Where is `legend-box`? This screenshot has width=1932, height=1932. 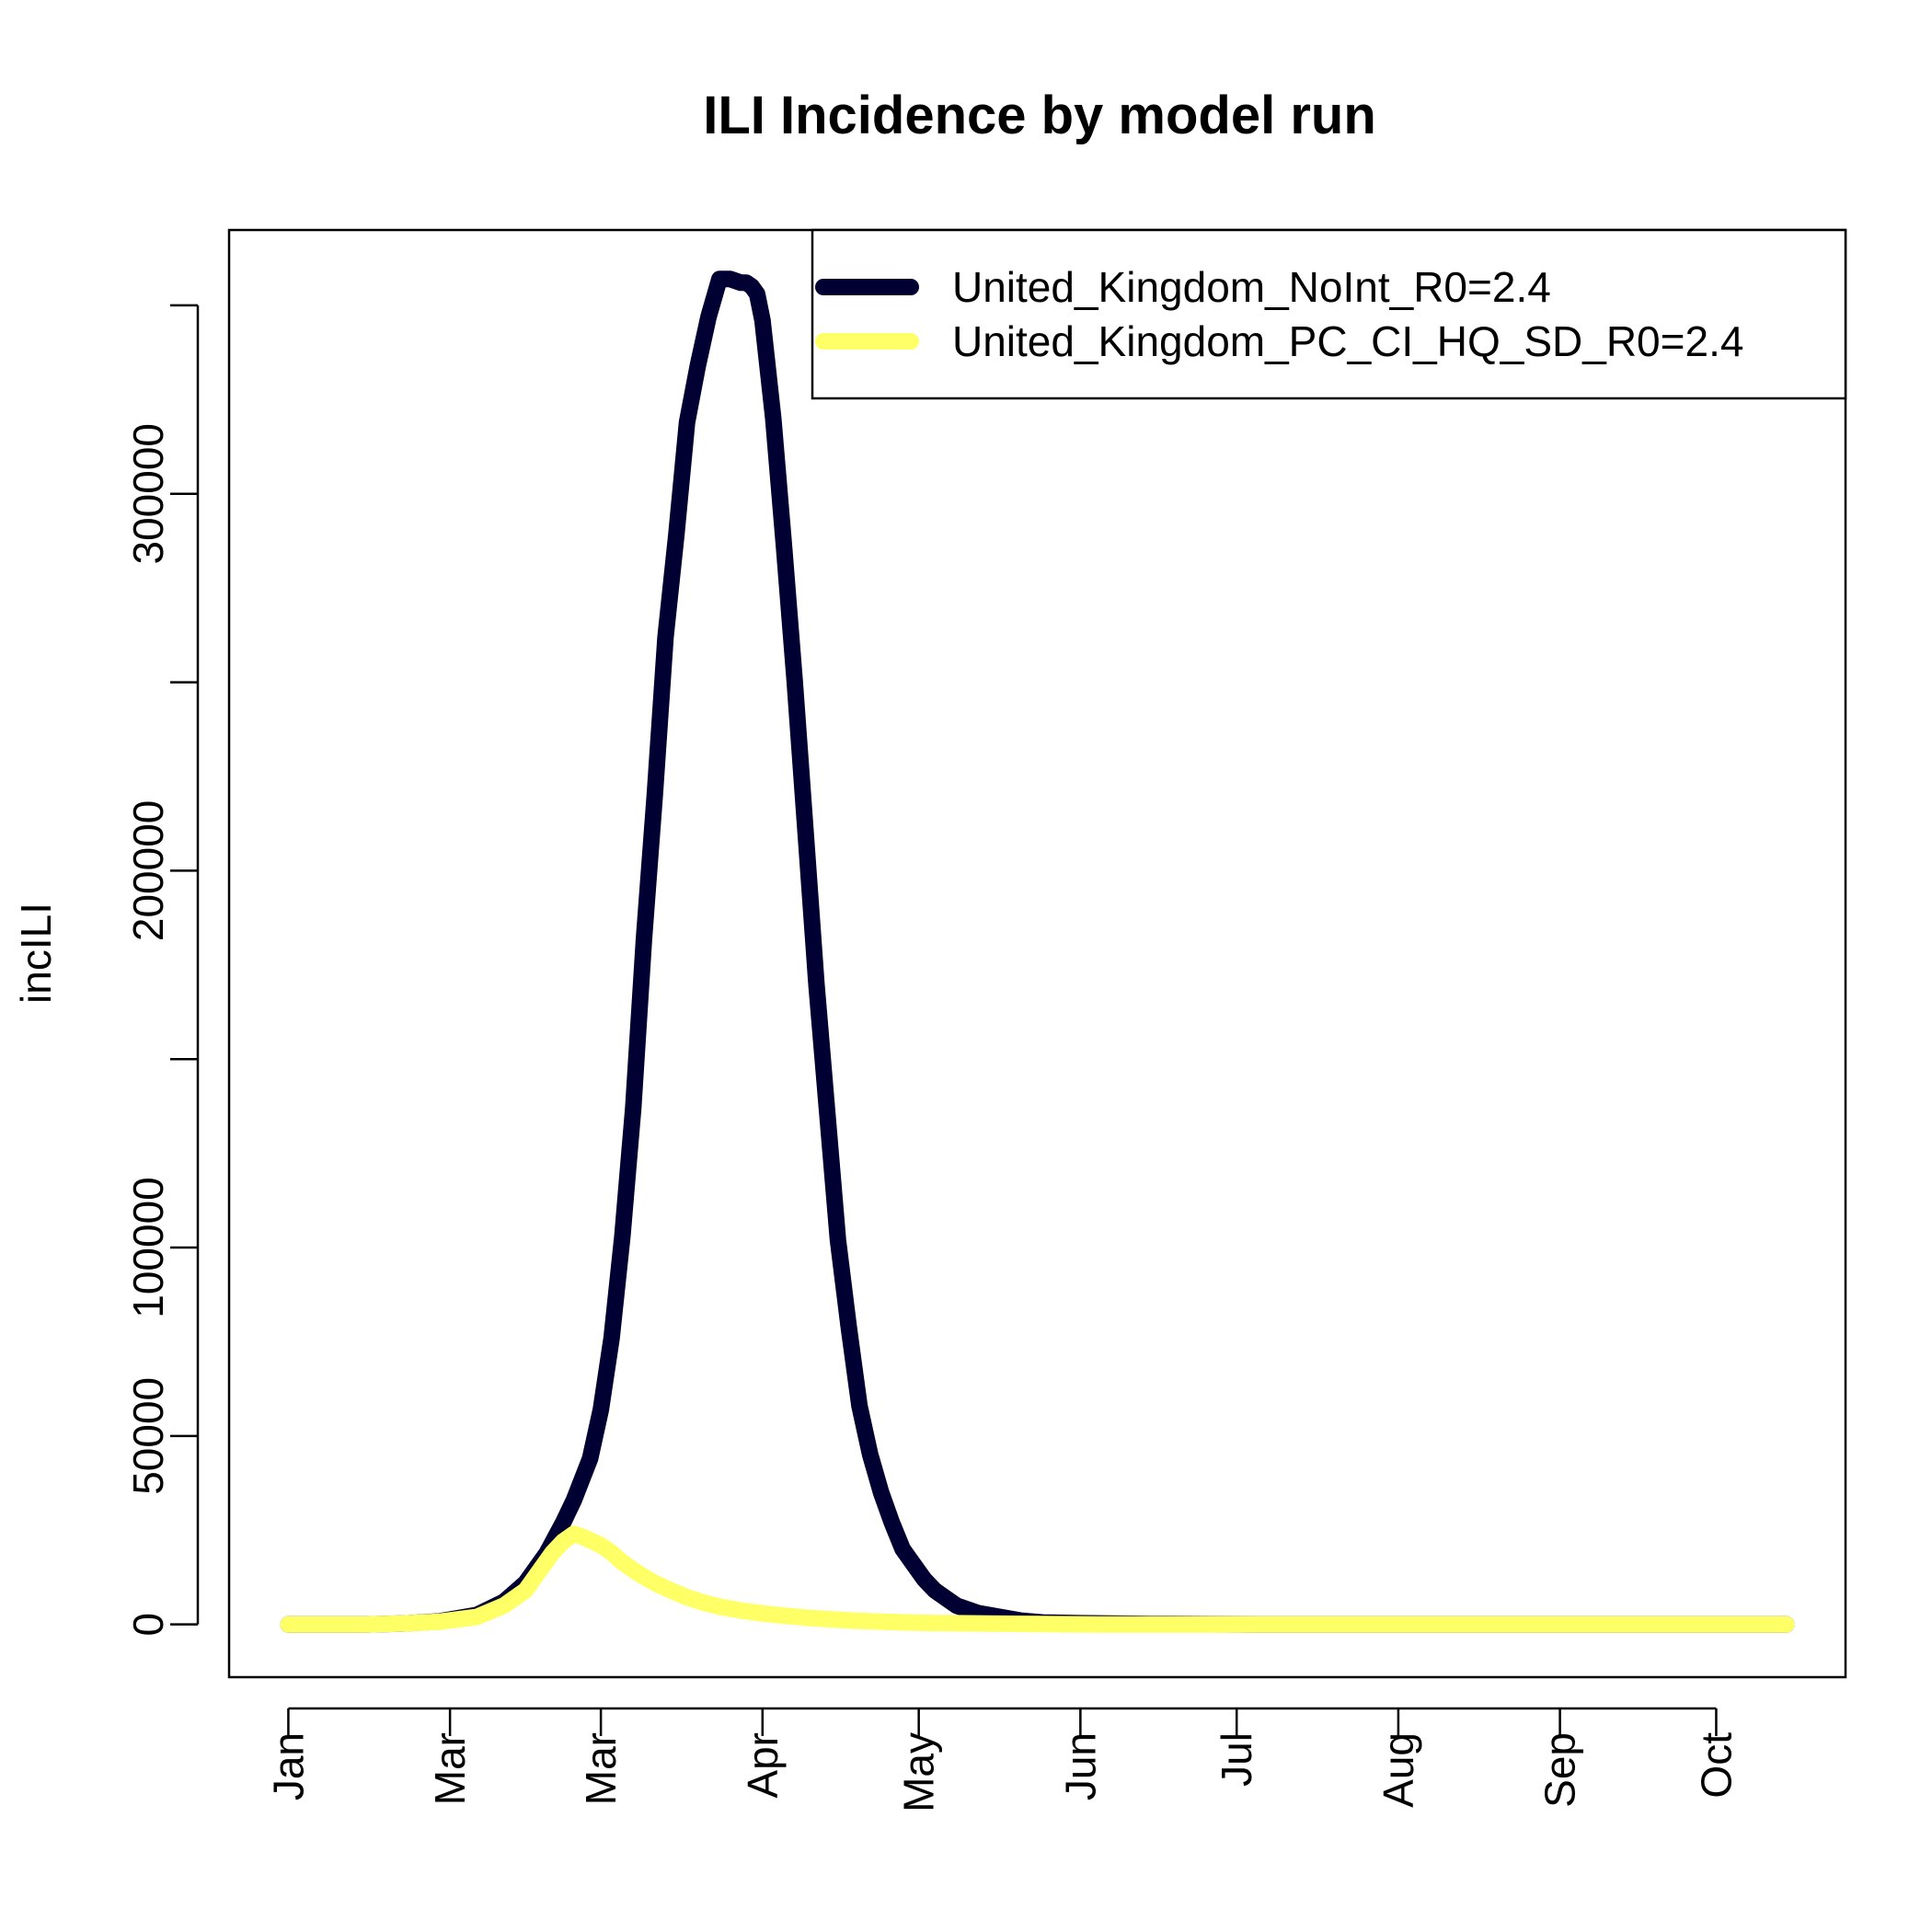 legend-box is located at coordinates (1329, 314).